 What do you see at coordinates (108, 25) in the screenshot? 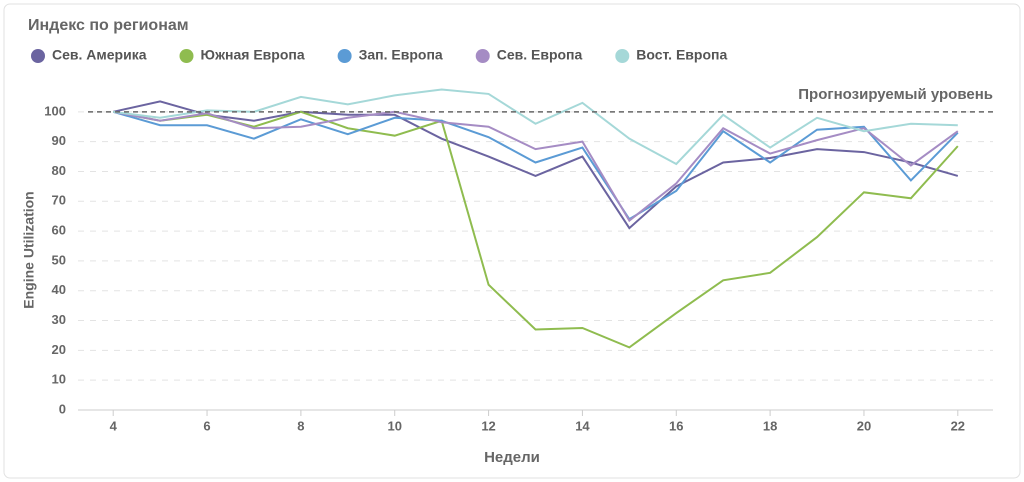
I see `chart-title: Индекс по регионам` at bounding box center [108, 25].